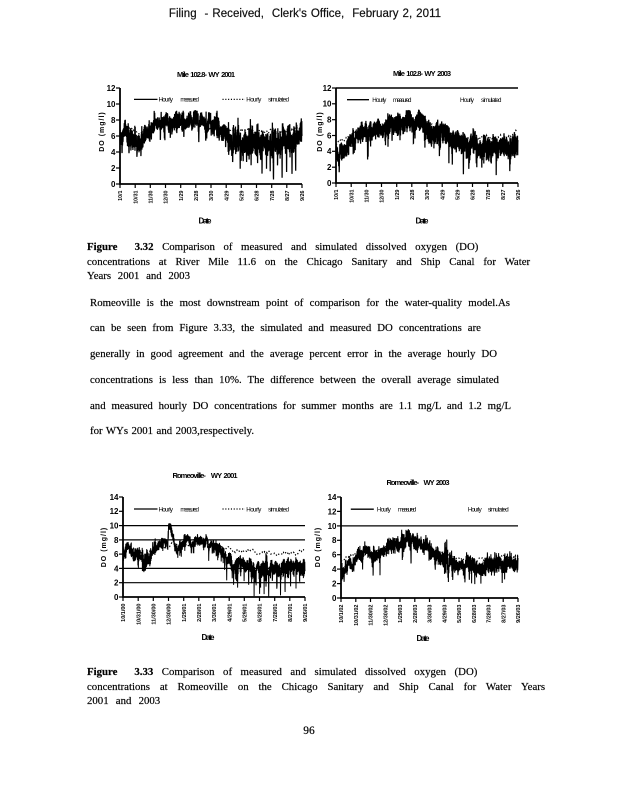  Describe the element at coordinates (475, 614) in the screenshot. I see `svg-text: 6/28/03` at that location.